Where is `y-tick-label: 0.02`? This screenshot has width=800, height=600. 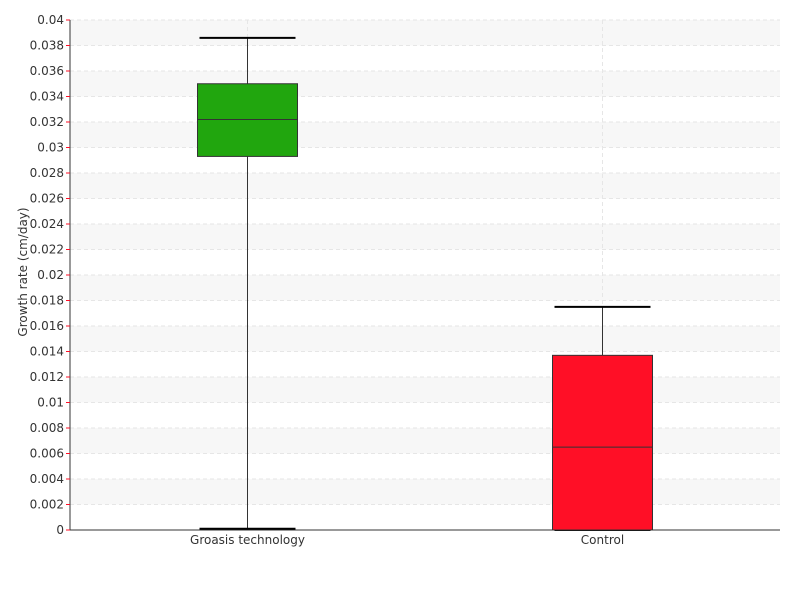 y-tick-label: 0.02 is located at coordinates (50, 275).